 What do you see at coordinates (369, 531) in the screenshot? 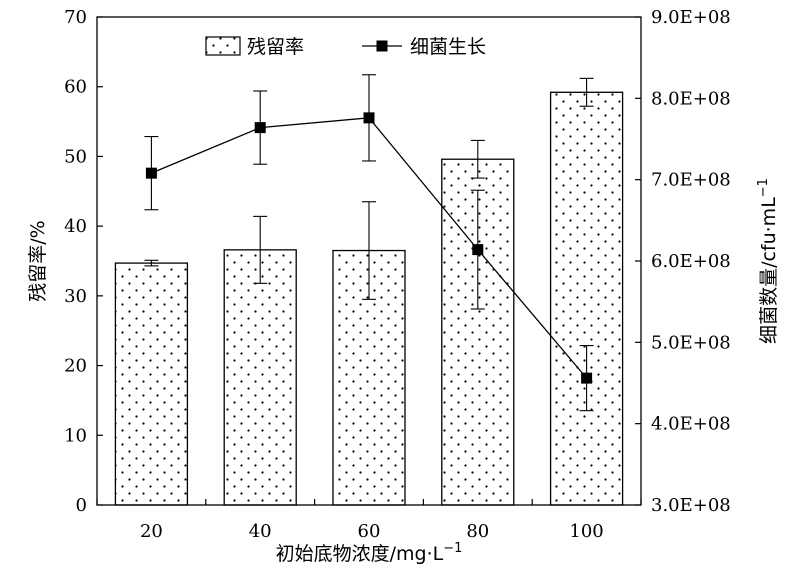
I see `x-tick-label: 60` at bounding box center [369, 531].